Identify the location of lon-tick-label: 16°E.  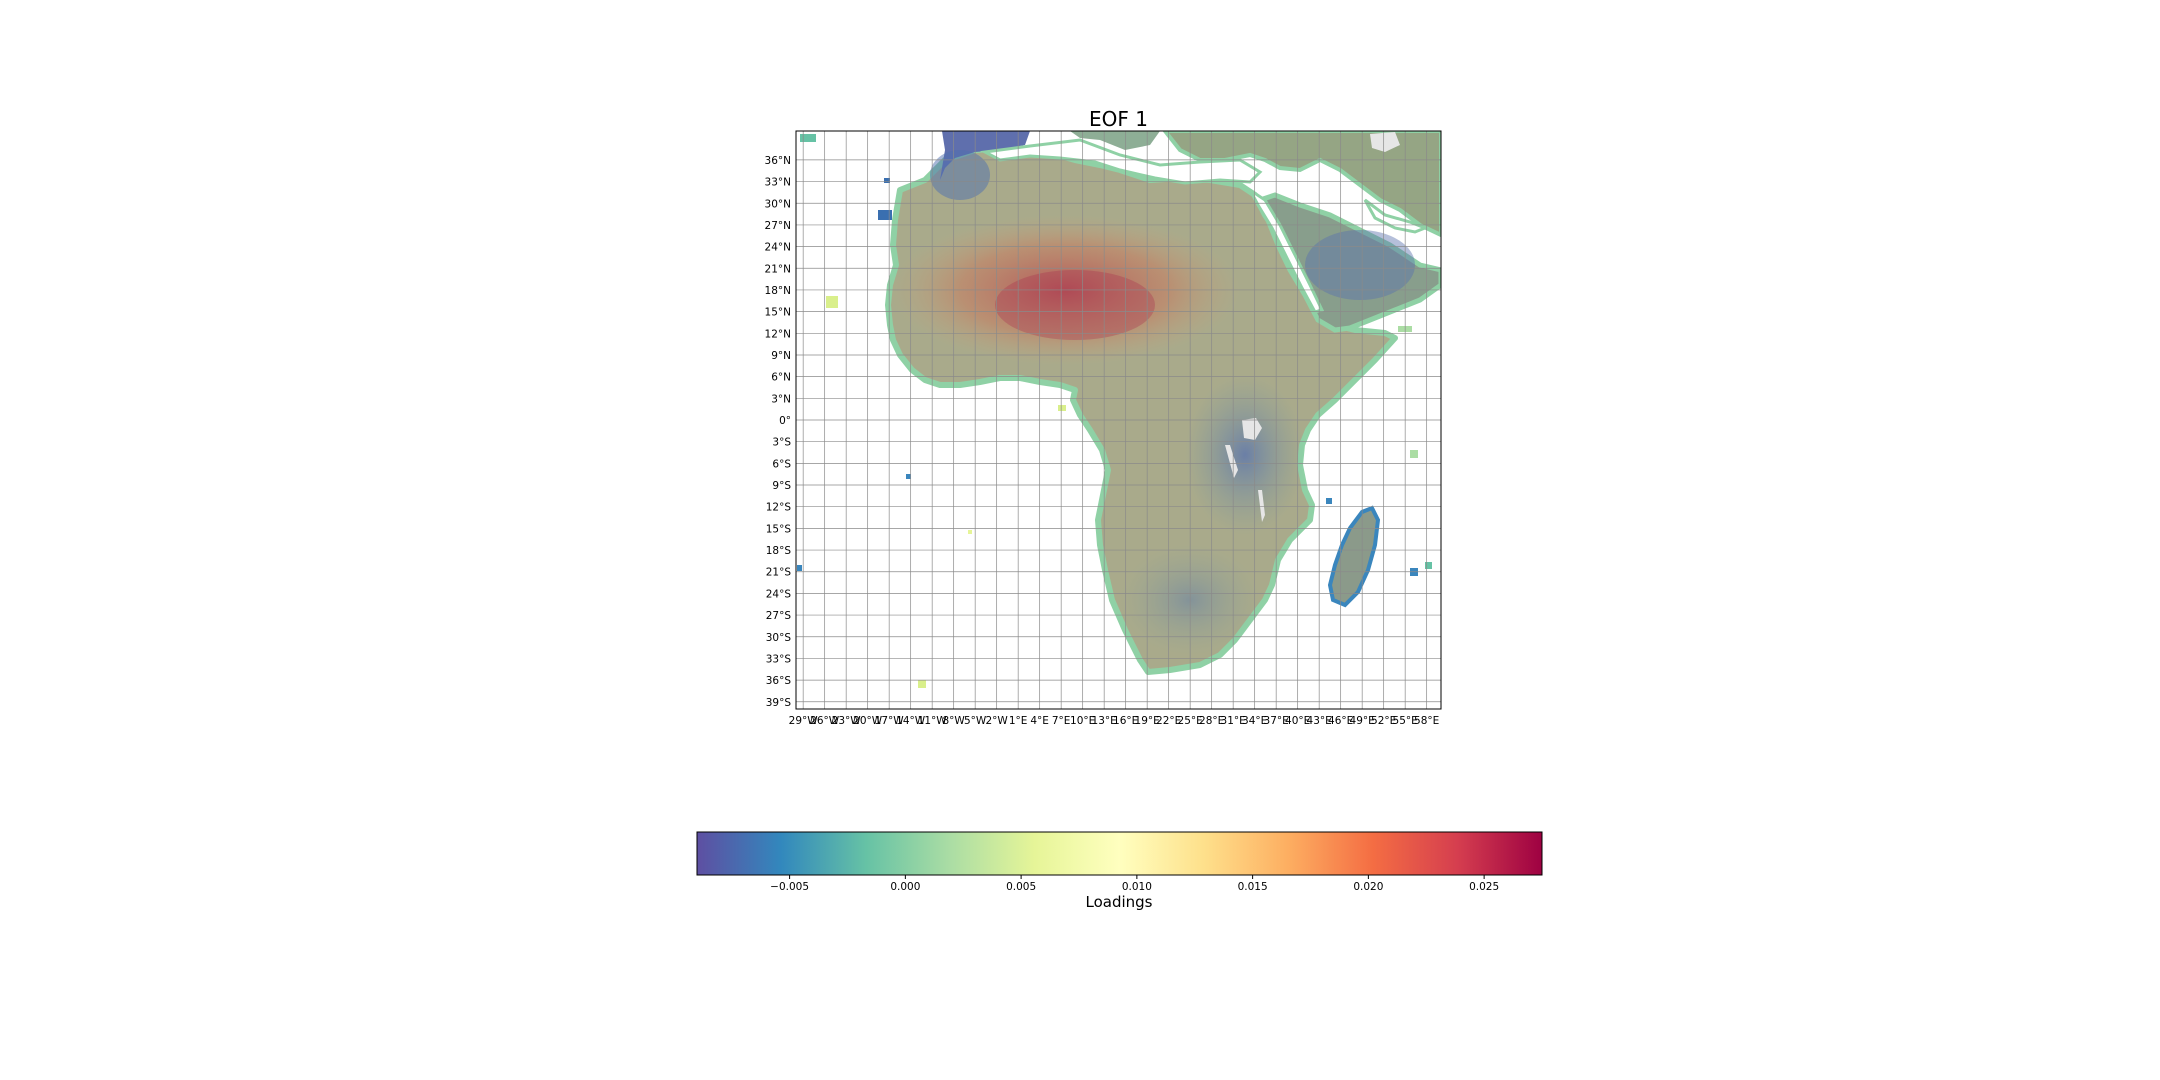
(1125, 721).